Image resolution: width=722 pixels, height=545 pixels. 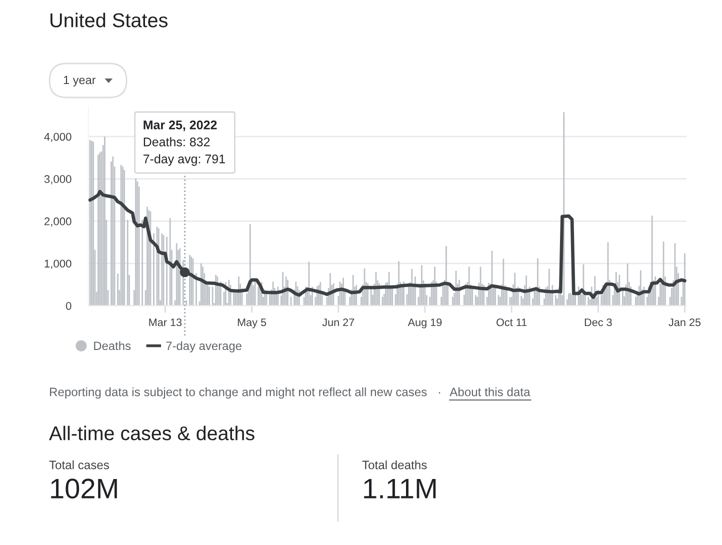 I want to click on y-tick-label: 3,000, so click(x=58, y=179).